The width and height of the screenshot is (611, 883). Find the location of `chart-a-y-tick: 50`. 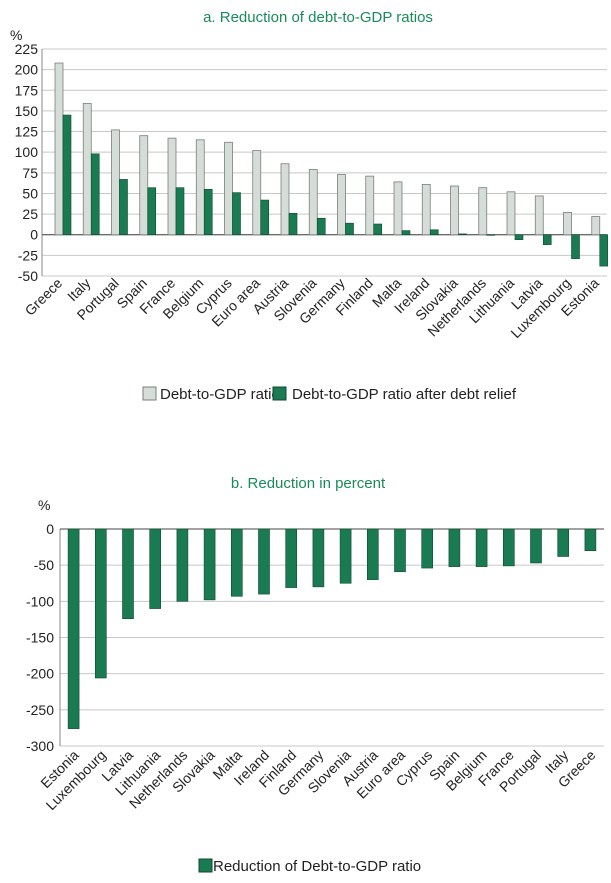

chart-a-y-tick: 50 is located at coordinates (30, 193).